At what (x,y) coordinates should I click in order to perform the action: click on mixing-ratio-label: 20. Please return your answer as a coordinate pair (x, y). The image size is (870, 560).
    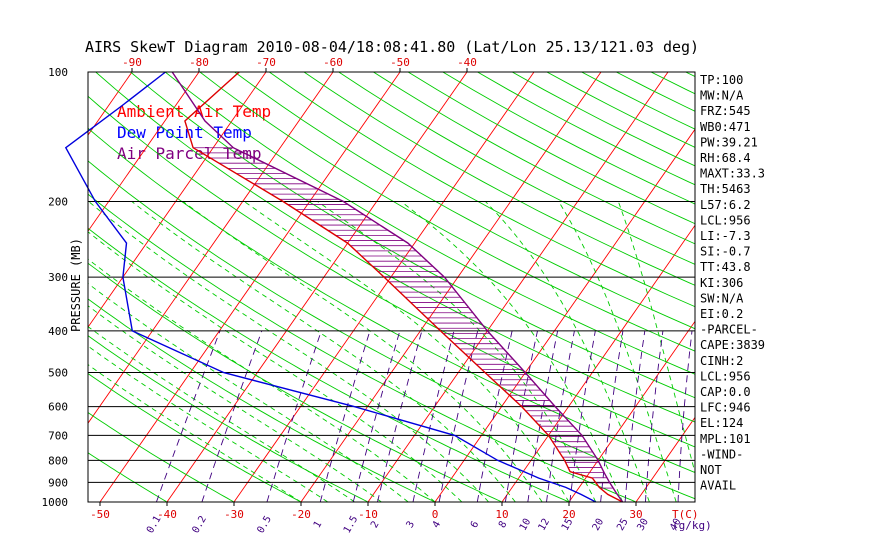
    Looking at the image, I should click on (599, 525).